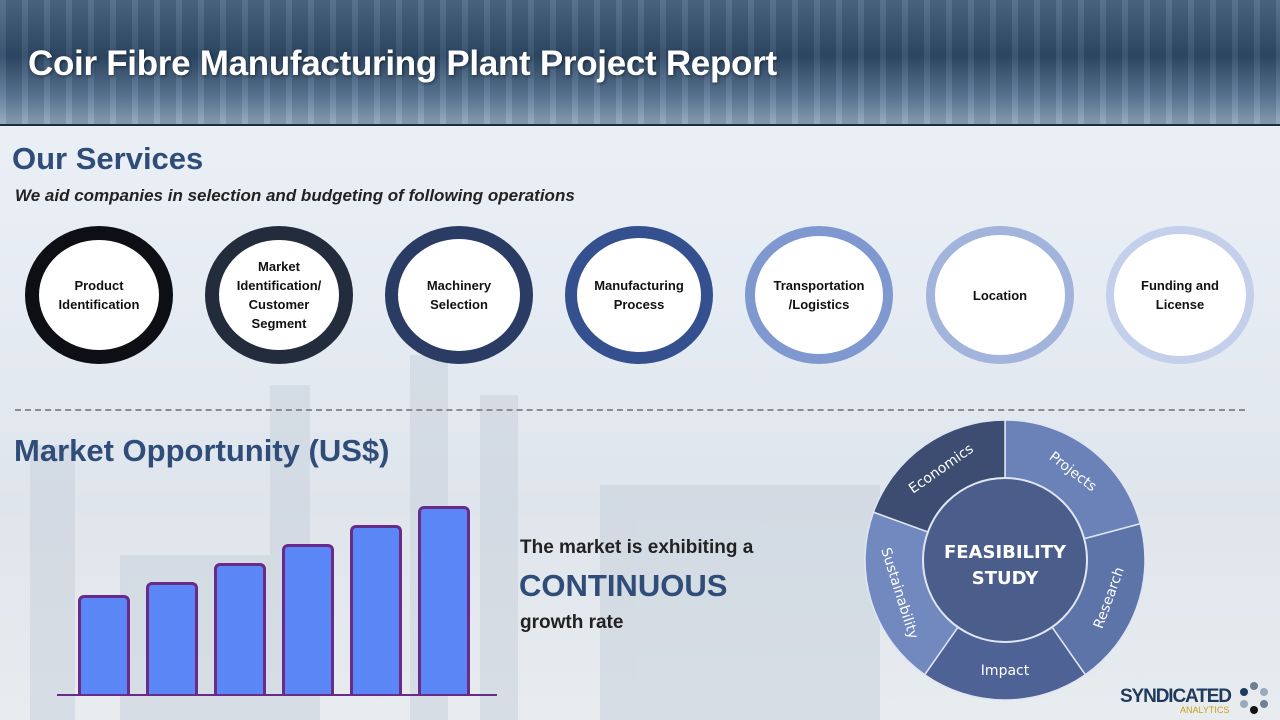 Image resolution: width=1280 pixels, height=720 pixels. Describe the element at coordinates (1005, 552) in the screenshot. I see `wheel-center-label: FEASIBILITY` at that location.